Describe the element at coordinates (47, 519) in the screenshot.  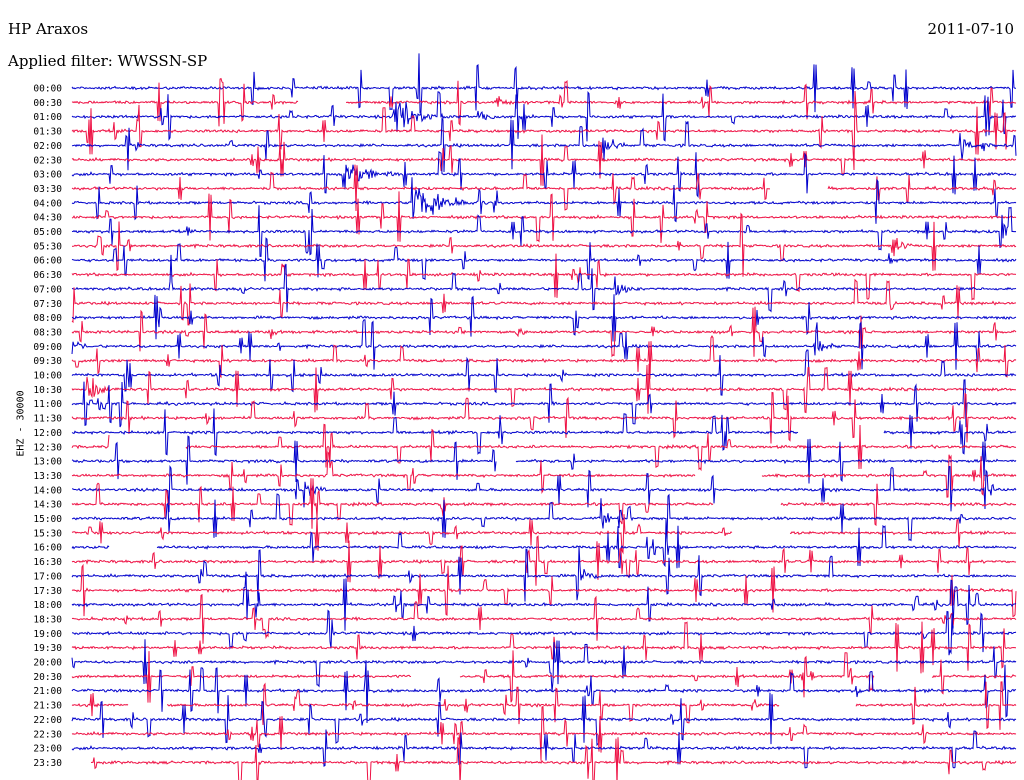
I see `row-time-label: 15:00` at that location.